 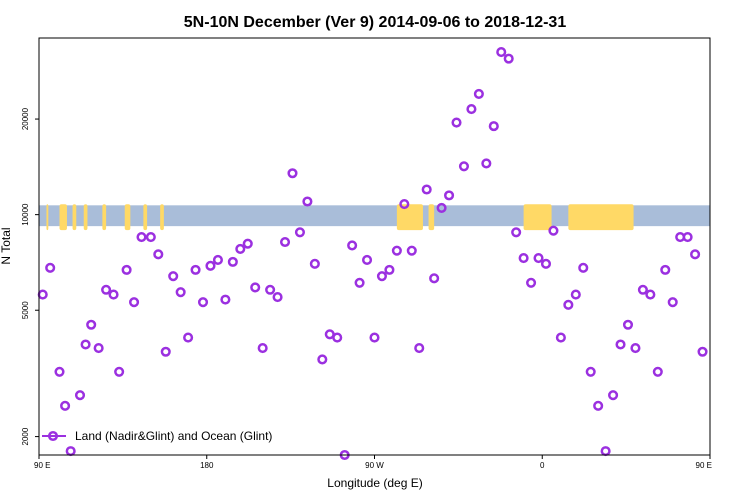 What do you see at coordinates (207, 465) in the screenshot?
I see `x-tick-label: 180` at bounding box center [207, 465].